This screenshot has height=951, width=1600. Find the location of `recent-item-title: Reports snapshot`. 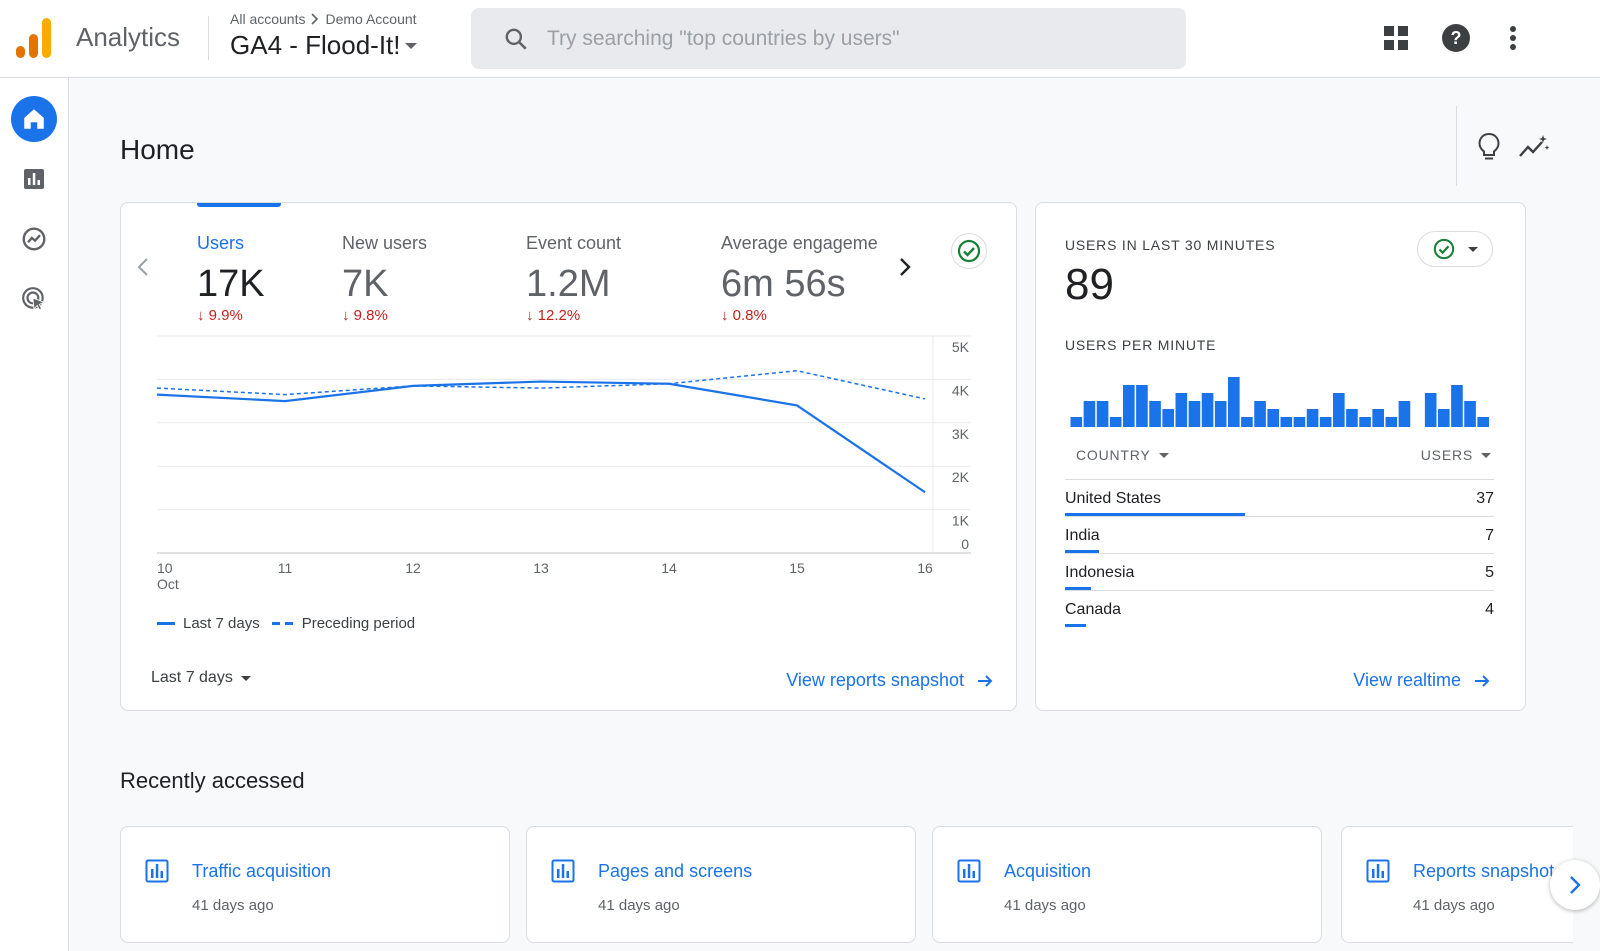

recent-item-title: Reports snapshot is located at coordinates (1484, 871).